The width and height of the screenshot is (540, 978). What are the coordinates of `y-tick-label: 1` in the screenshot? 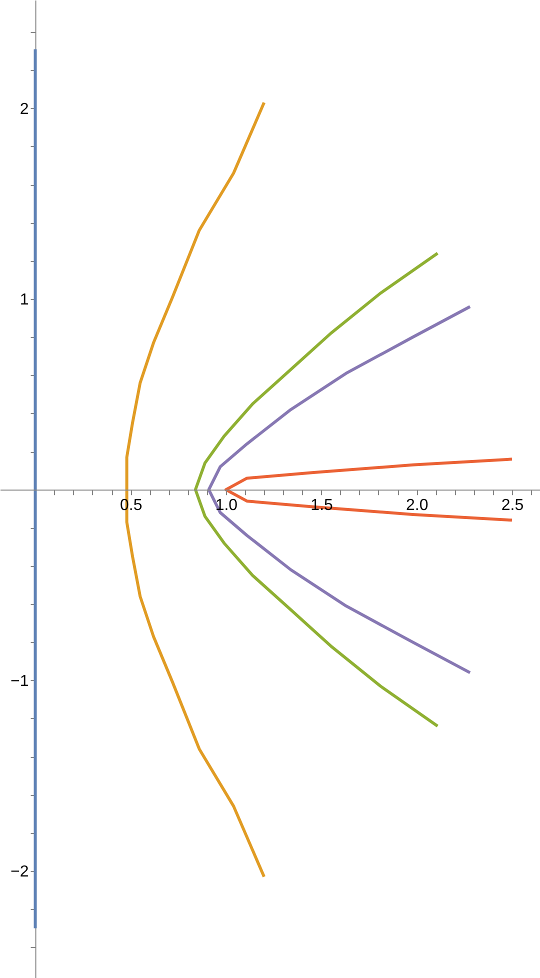 It's located at (24, 299).